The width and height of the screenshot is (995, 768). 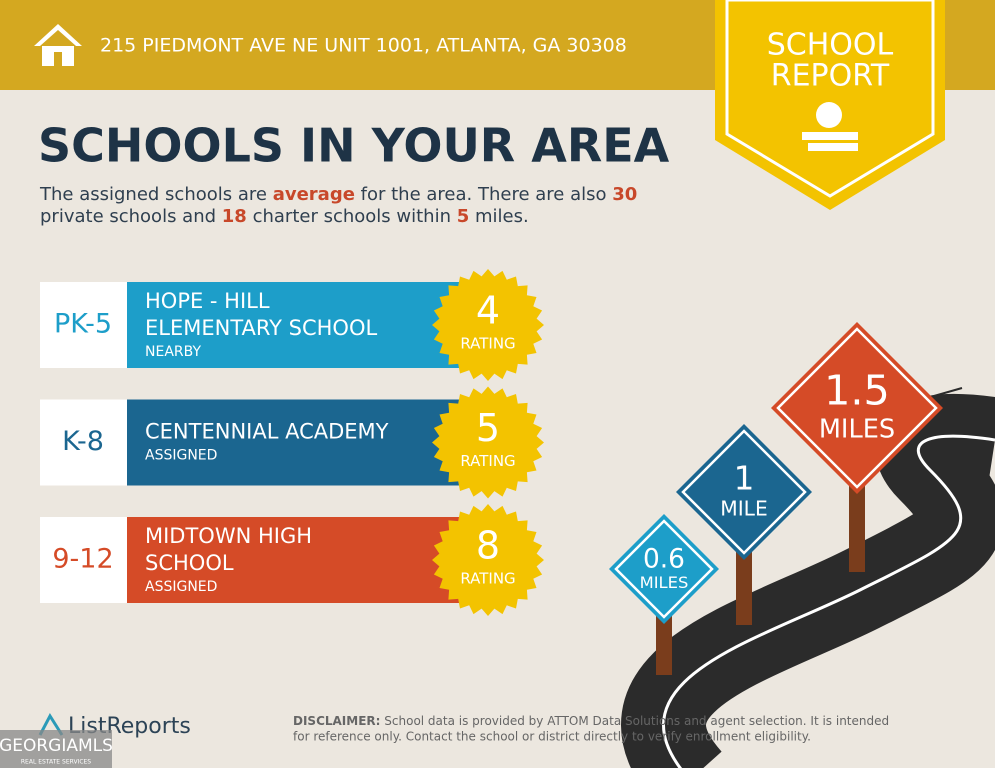 I want to click on intro-text: charter schools within, so click(x=352, y=216).